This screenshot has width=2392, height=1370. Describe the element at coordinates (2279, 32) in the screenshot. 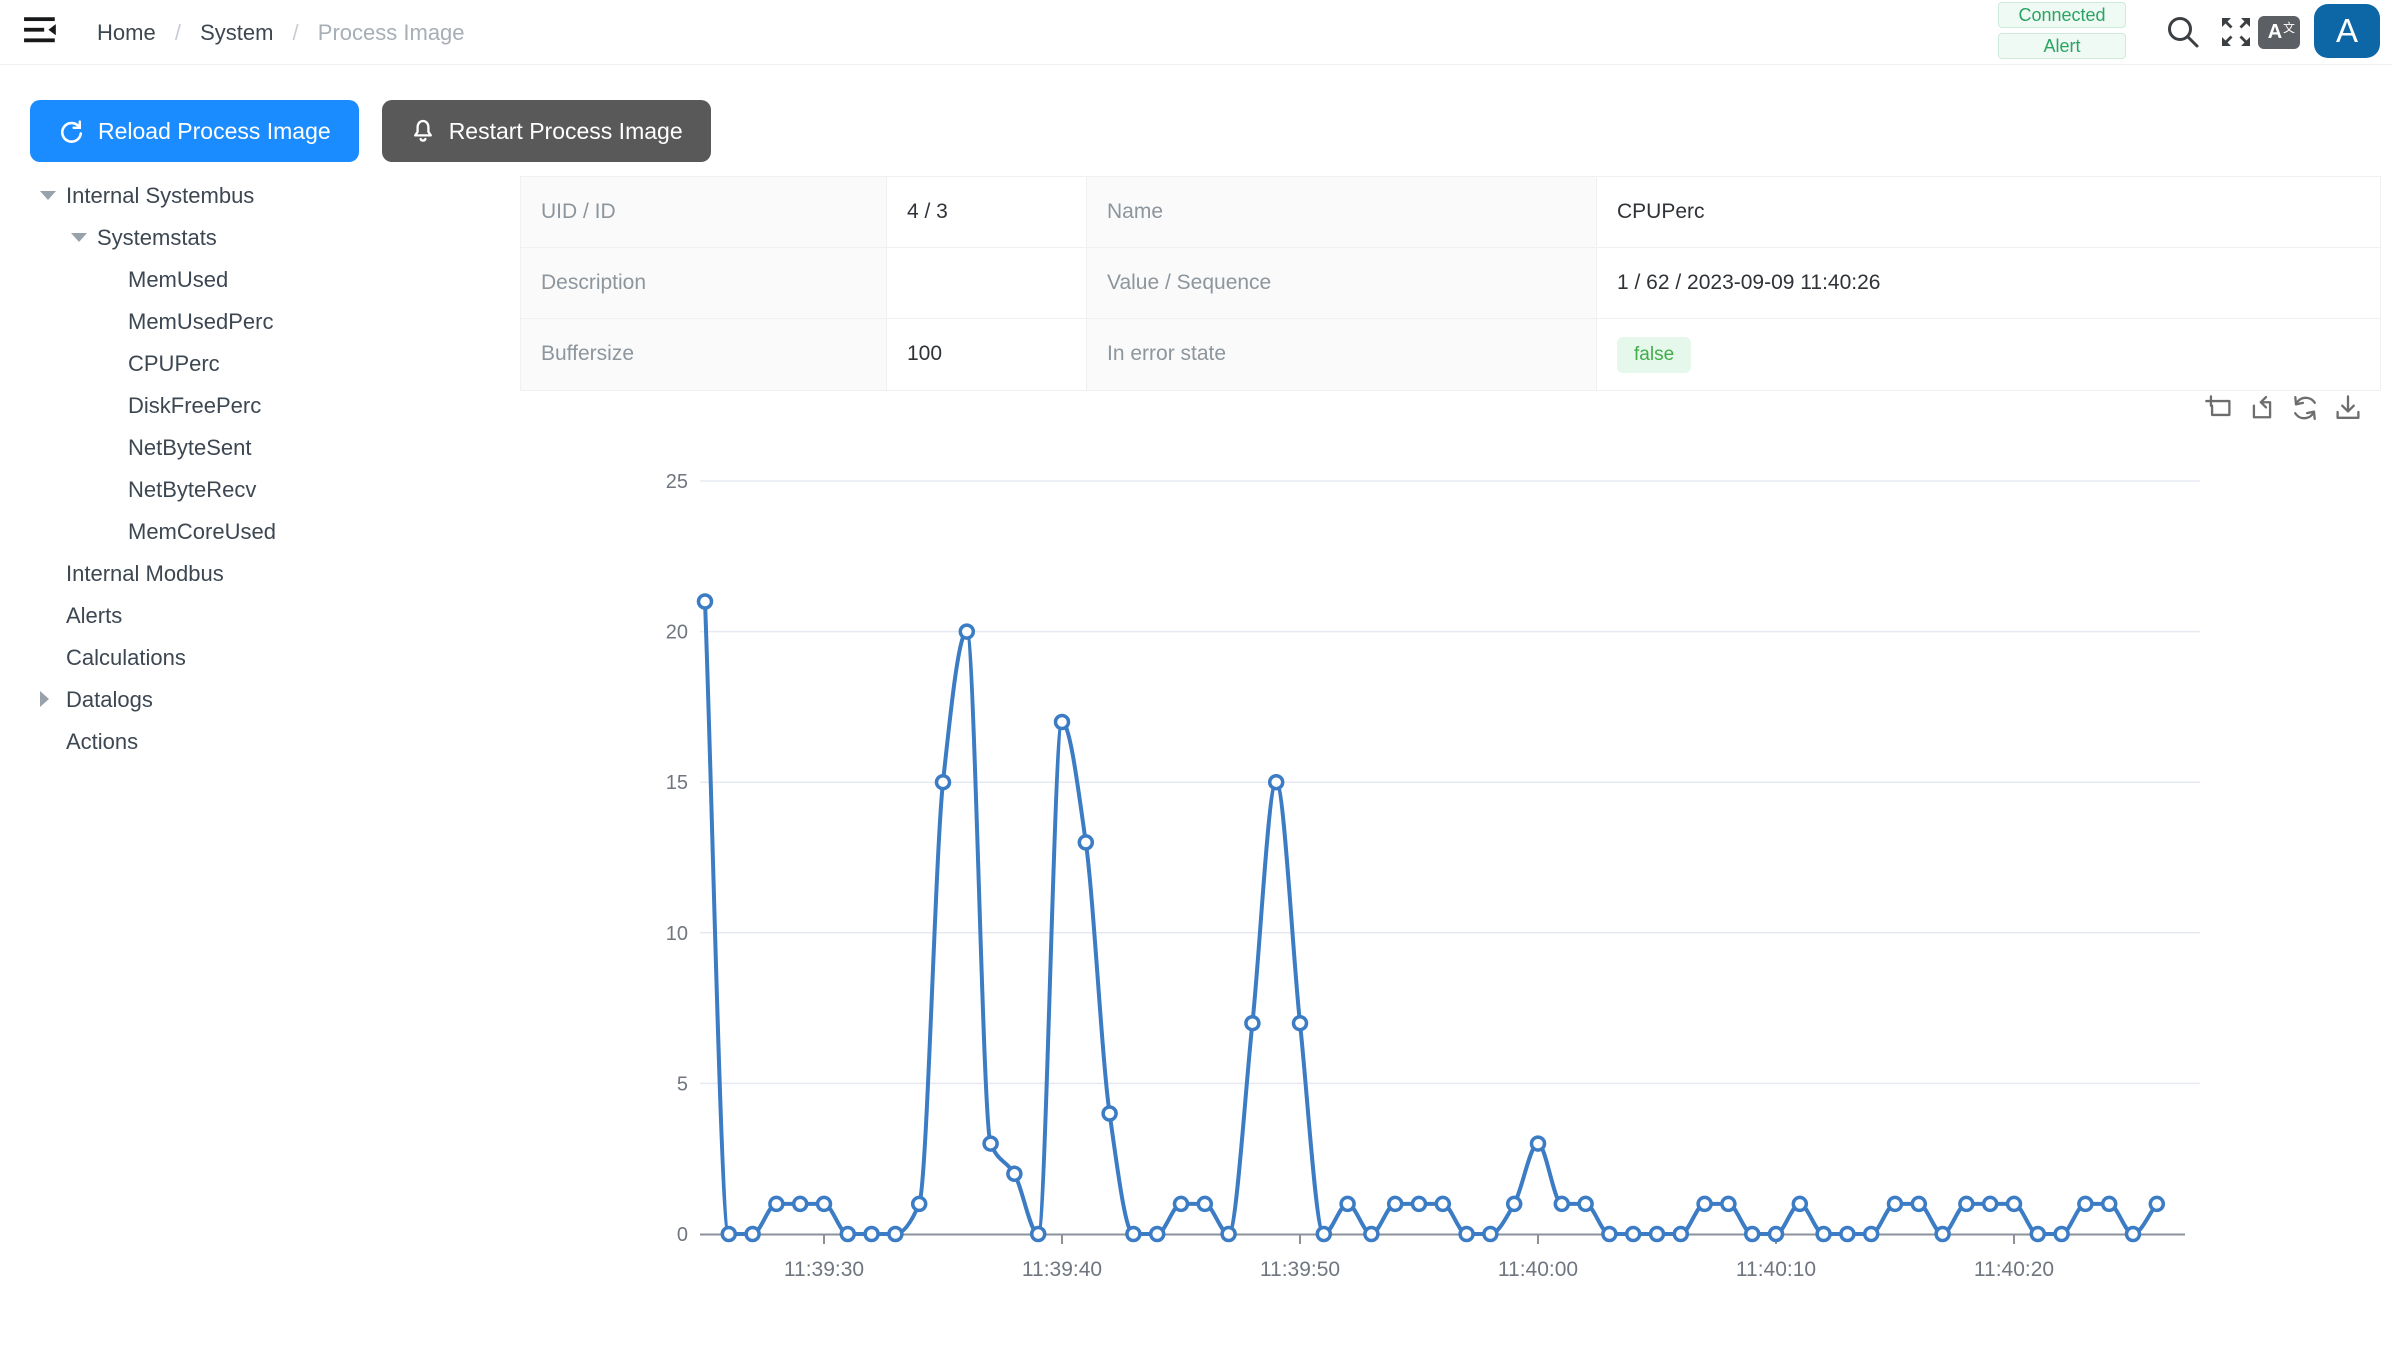

I see `translate-icon: A 文` at that location.